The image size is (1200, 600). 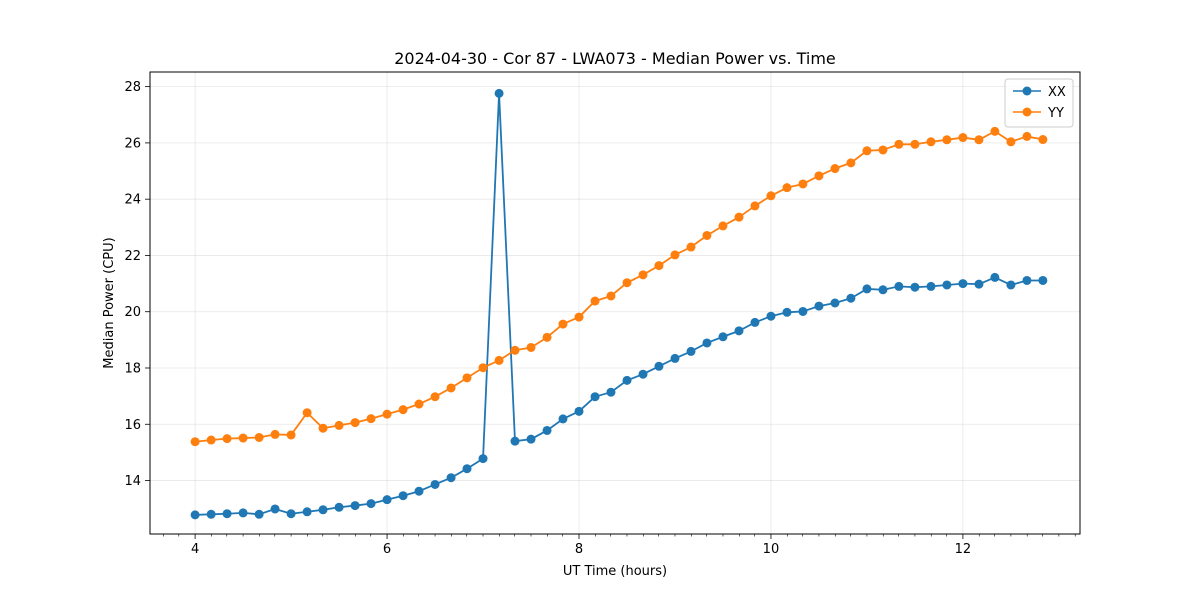 I want to click on y-tick-label: 26, so click(x=132, y=143).